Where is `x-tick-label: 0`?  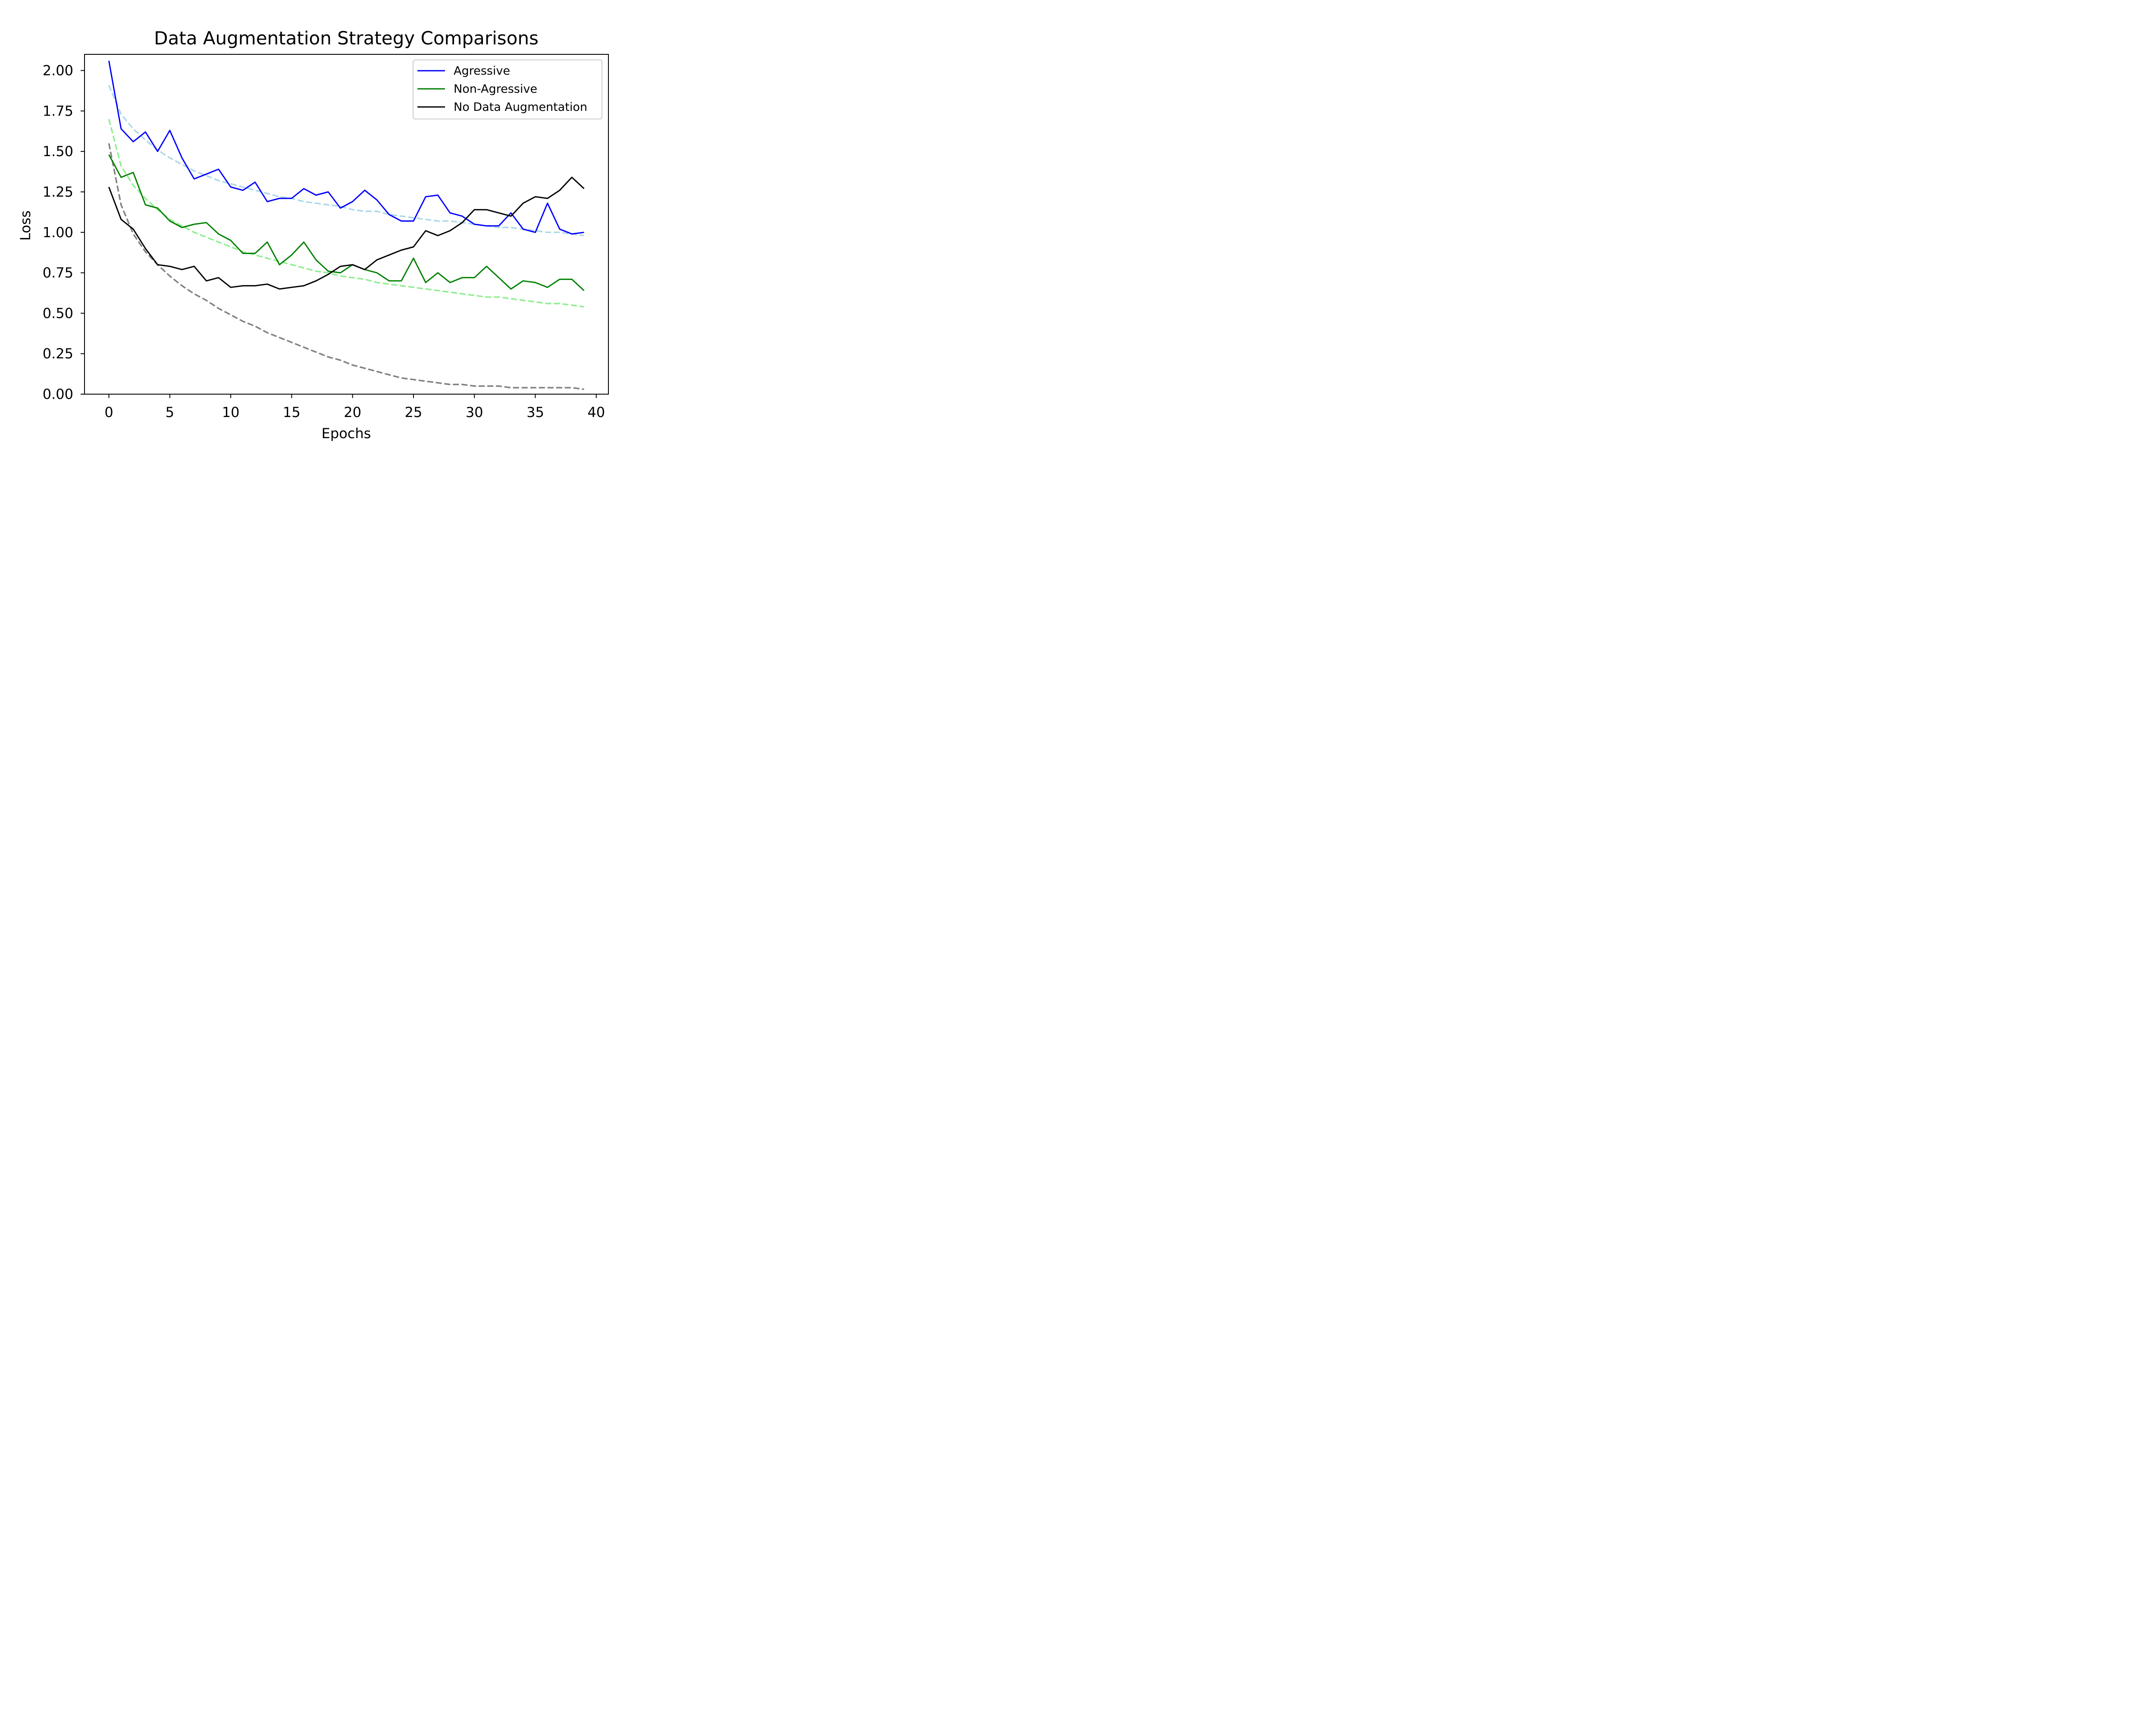 x-tick-label: 0 is located at coordinates (108, 412).